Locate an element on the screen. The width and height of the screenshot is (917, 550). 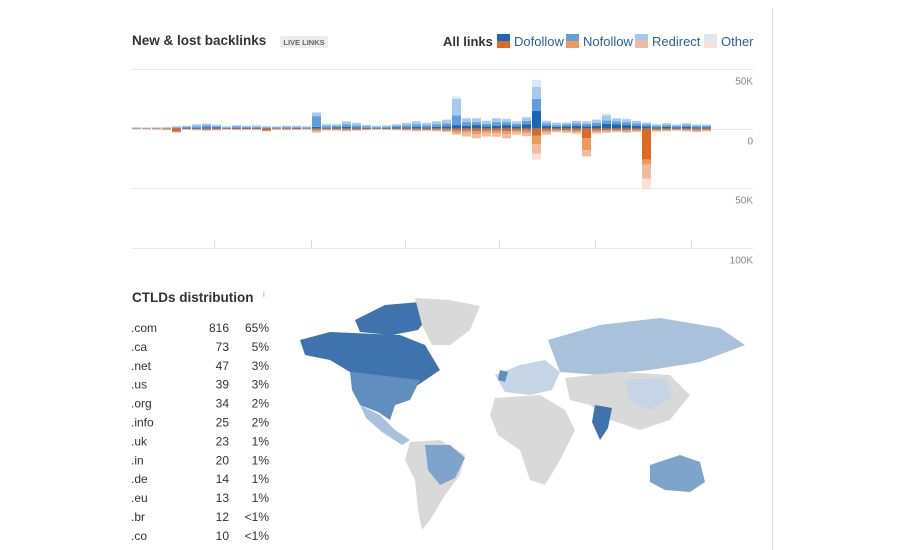
map-india is located at coordinates (602, 422).